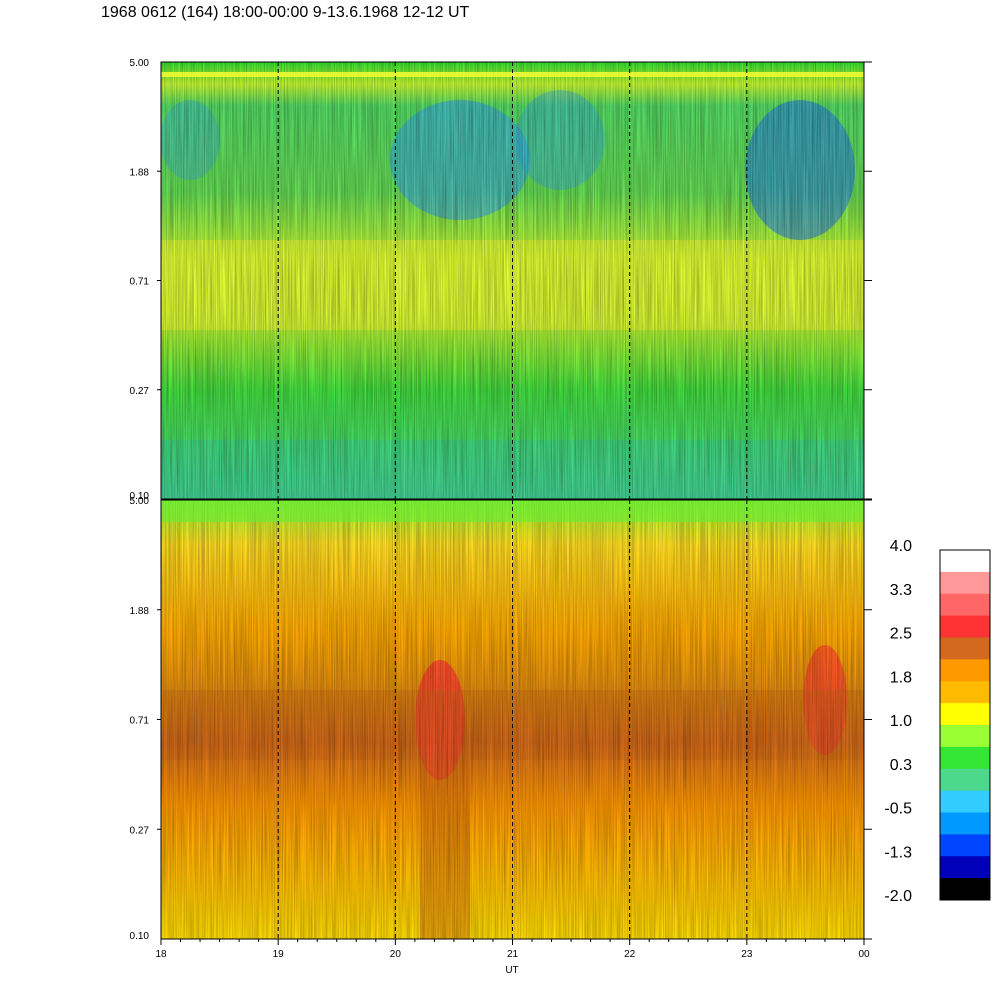  I want to click on x-tick-label: 19, so click(279, 954).